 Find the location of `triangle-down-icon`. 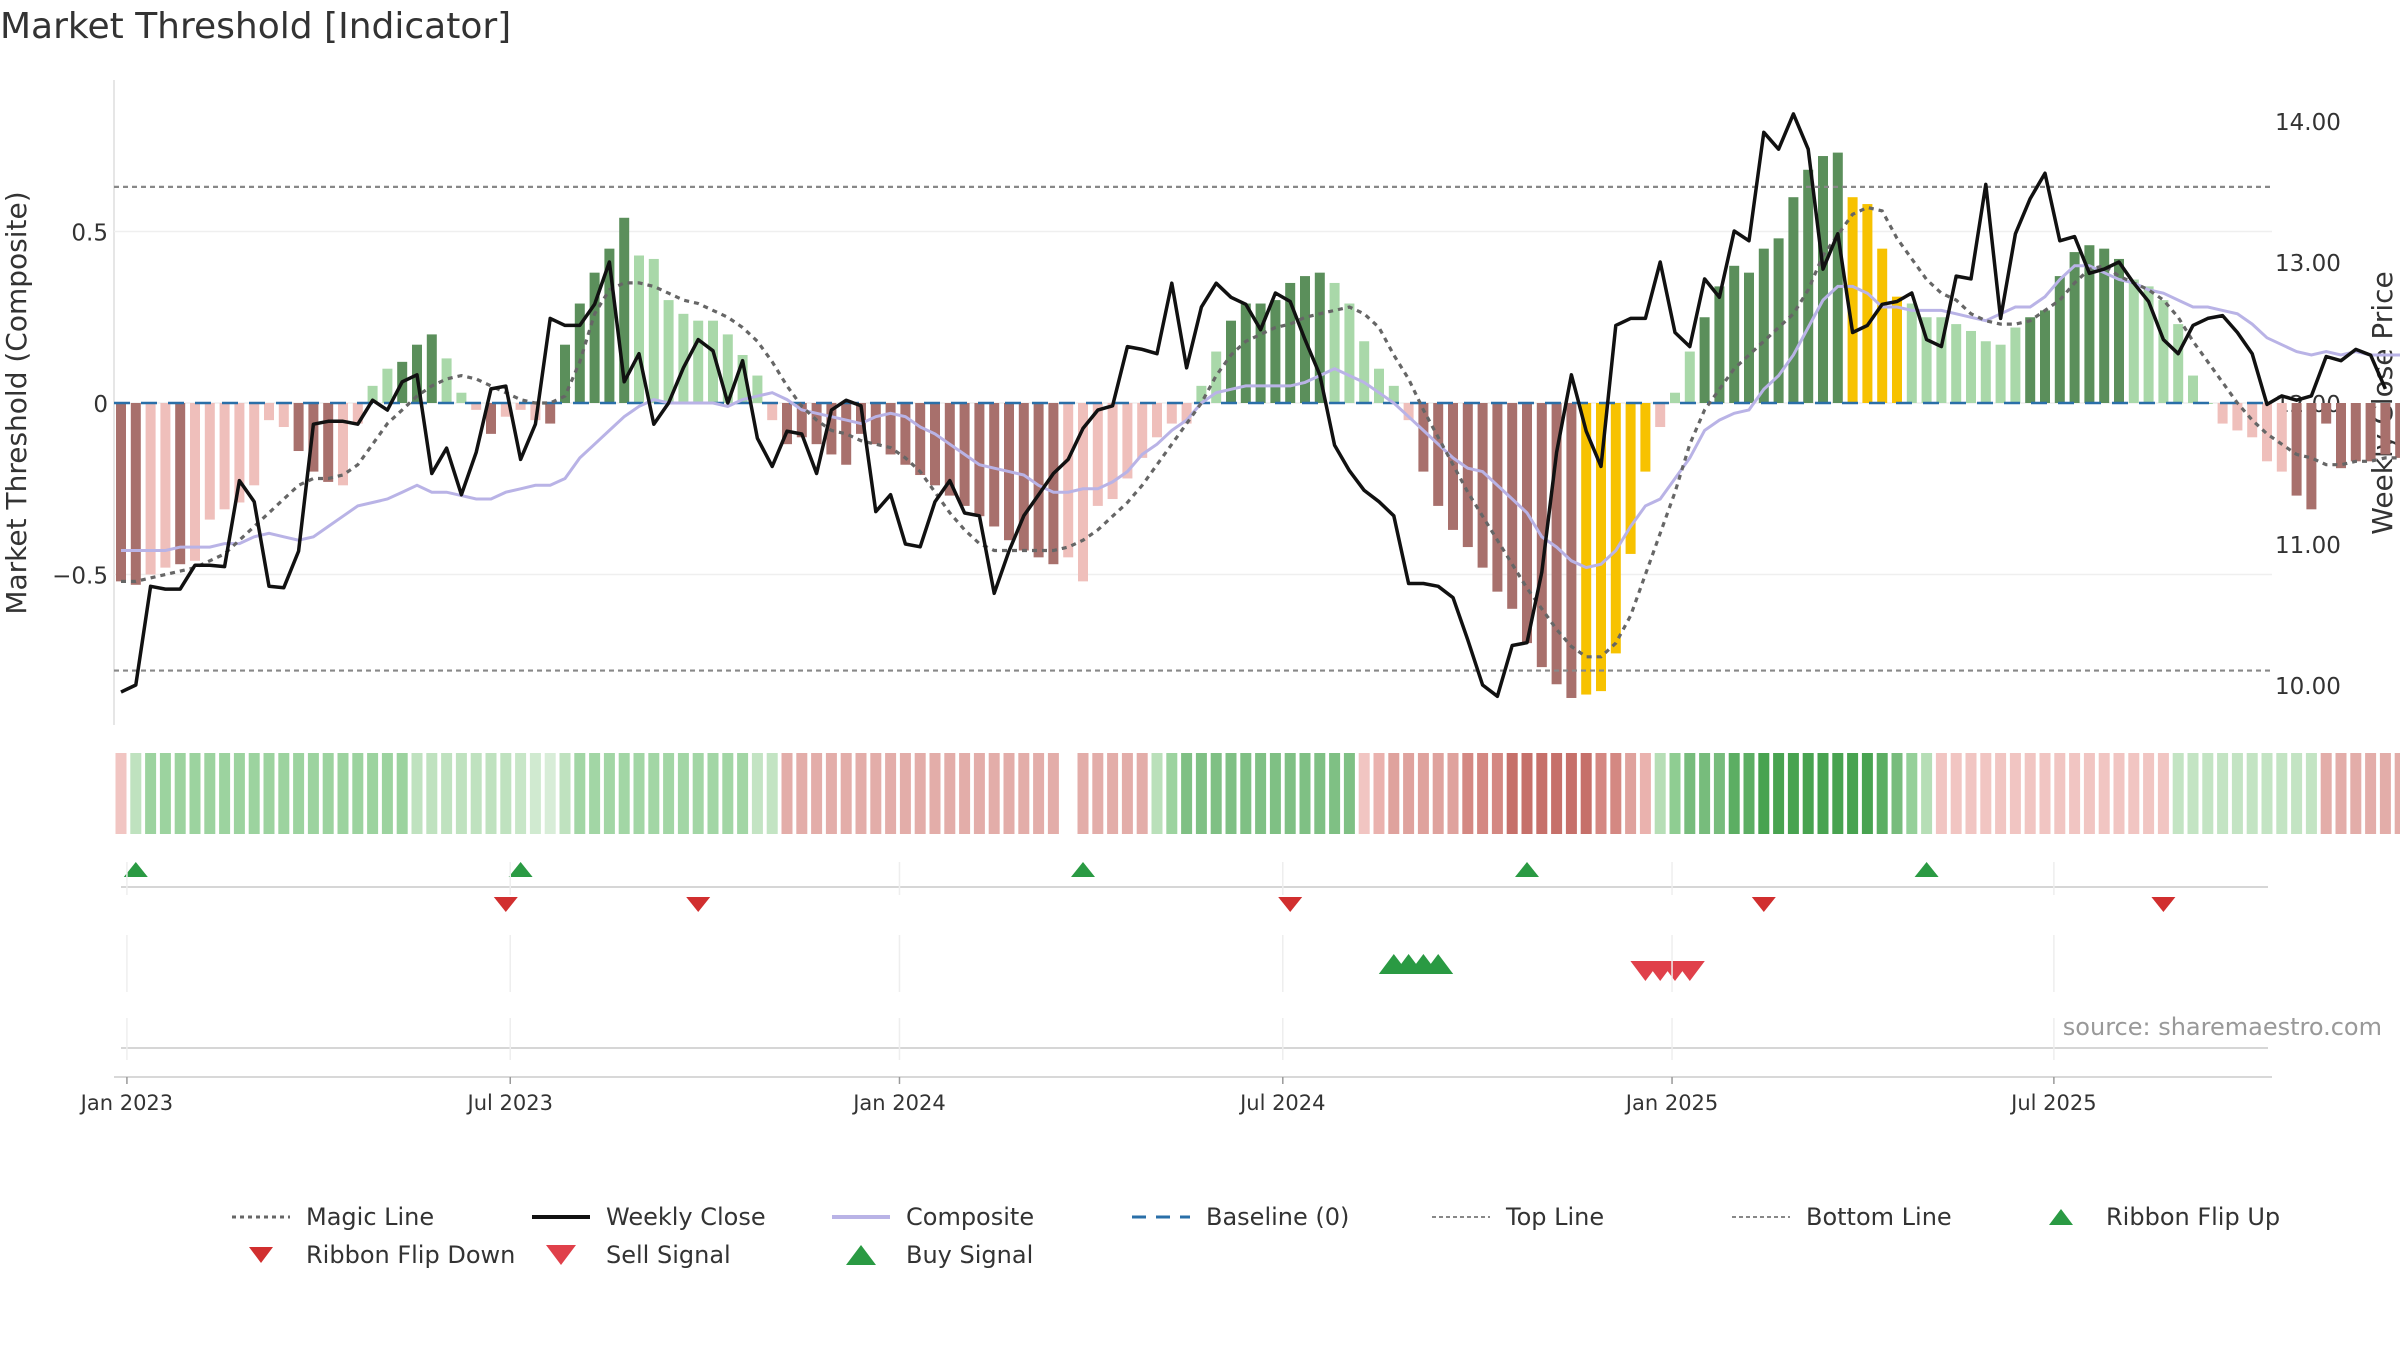

triangle-down-icon is located at coordinates (261, 1255).